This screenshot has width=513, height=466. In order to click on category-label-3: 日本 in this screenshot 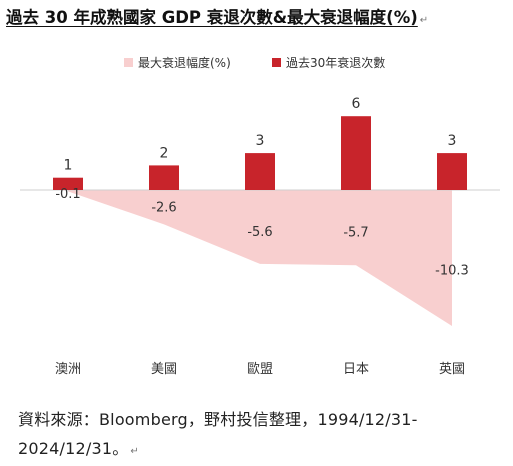, I will do `click(356, 369)`.